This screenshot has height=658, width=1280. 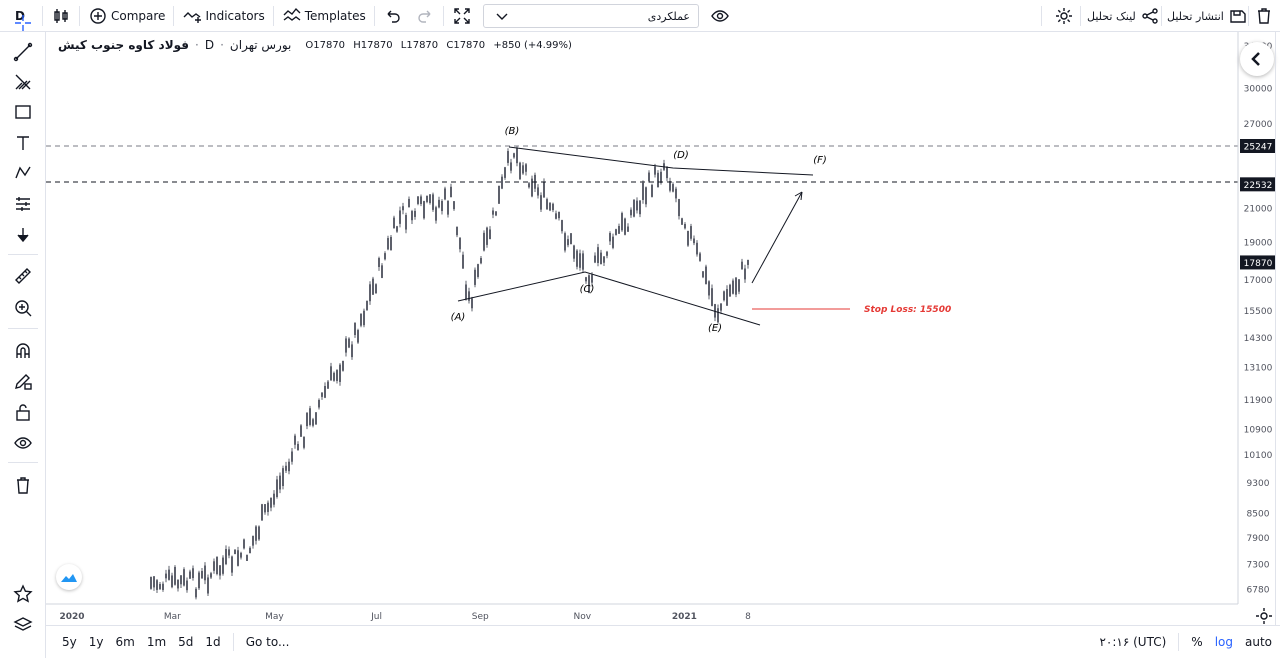 What do you see at coordinates (156, 642) in the screenshot?
I see `range-1m: 1m` at bounding box center [156, 642].